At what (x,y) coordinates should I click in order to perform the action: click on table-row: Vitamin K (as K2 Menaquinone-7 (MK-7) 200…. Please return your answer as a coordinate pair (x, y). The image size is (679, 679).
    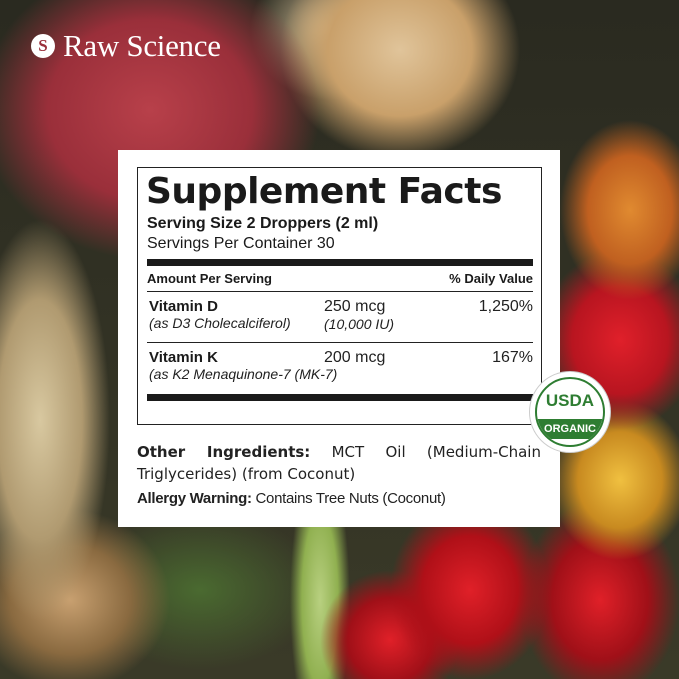
    Looking at the image, I should click on (340, 367).